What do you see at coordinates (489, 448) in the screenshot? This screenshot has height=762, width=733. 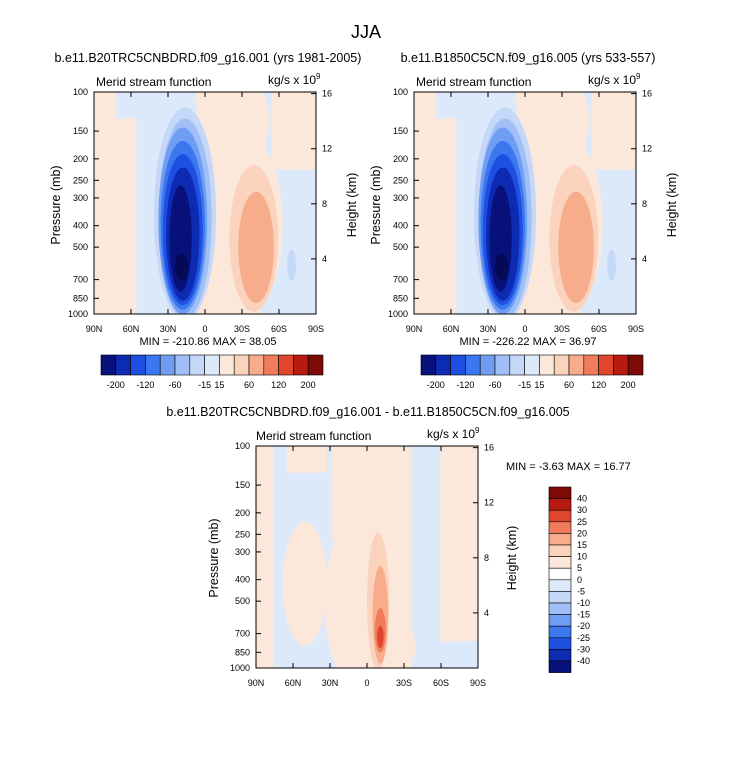 I see `y-right-tick-label: 16` at bounding box center [489, 448].